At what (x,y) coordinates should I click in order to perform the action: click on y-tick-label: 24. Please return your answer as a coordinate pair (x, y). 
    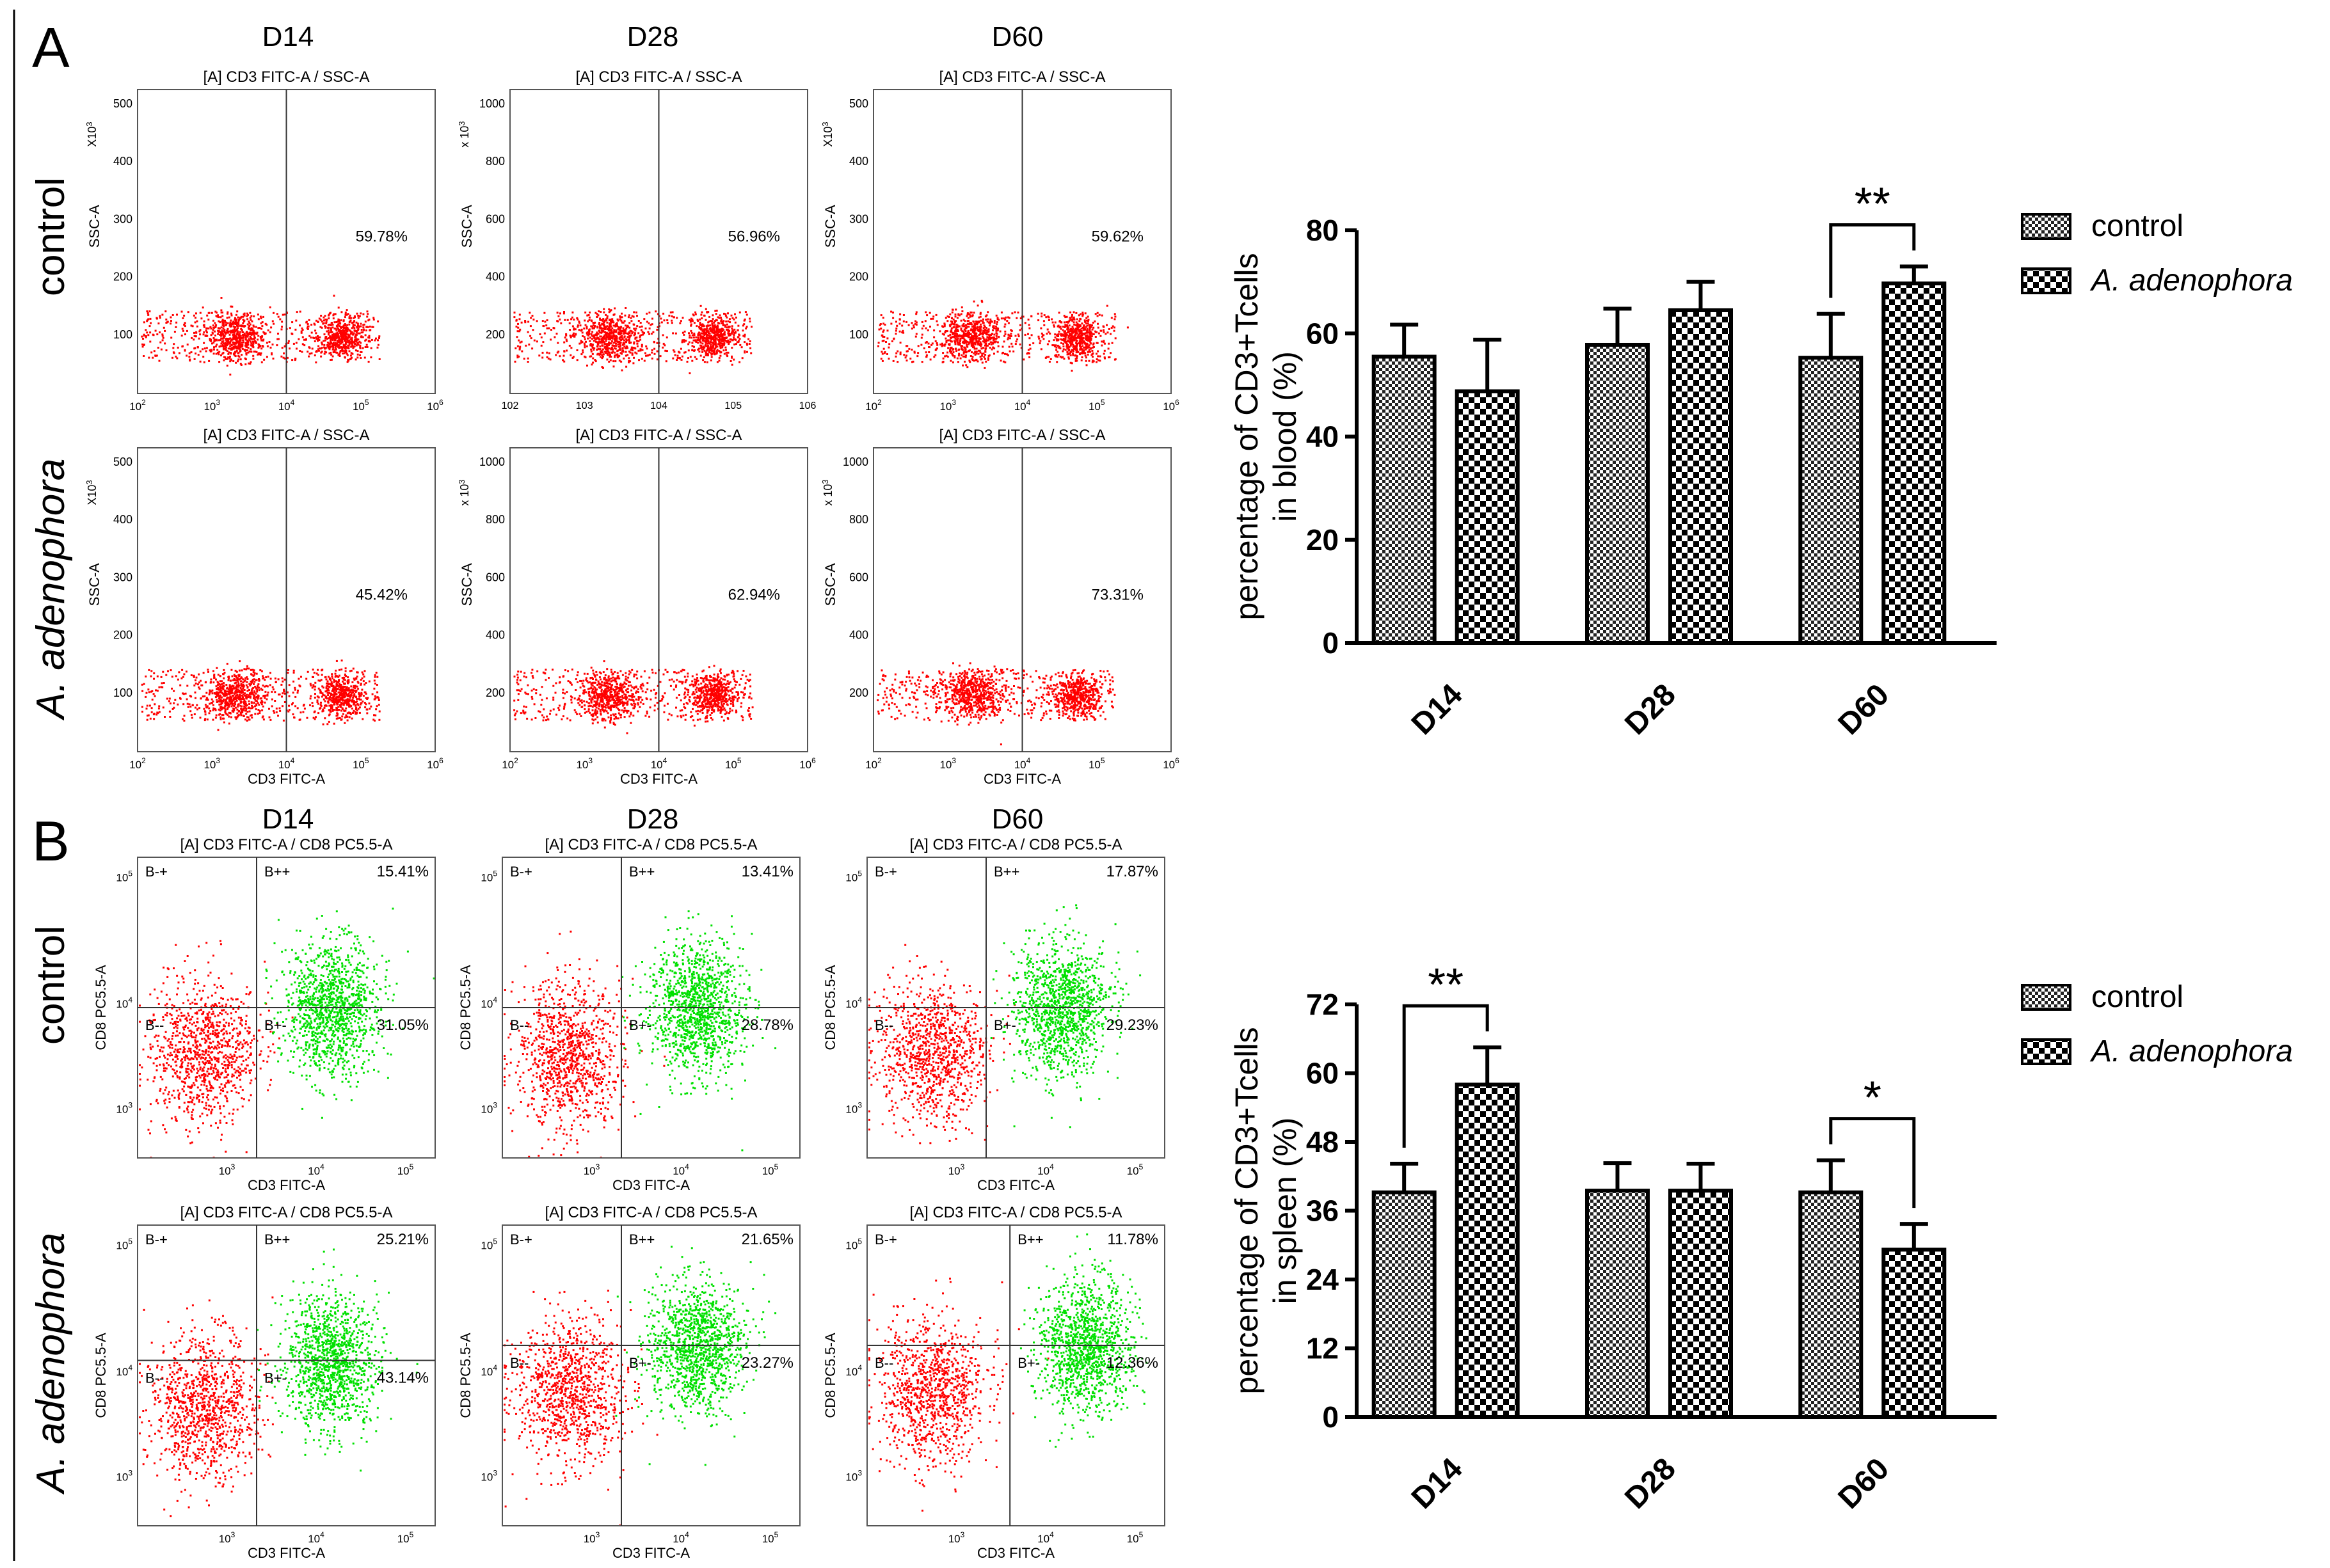
    Looking at the image, I should click on (1322, 1279).